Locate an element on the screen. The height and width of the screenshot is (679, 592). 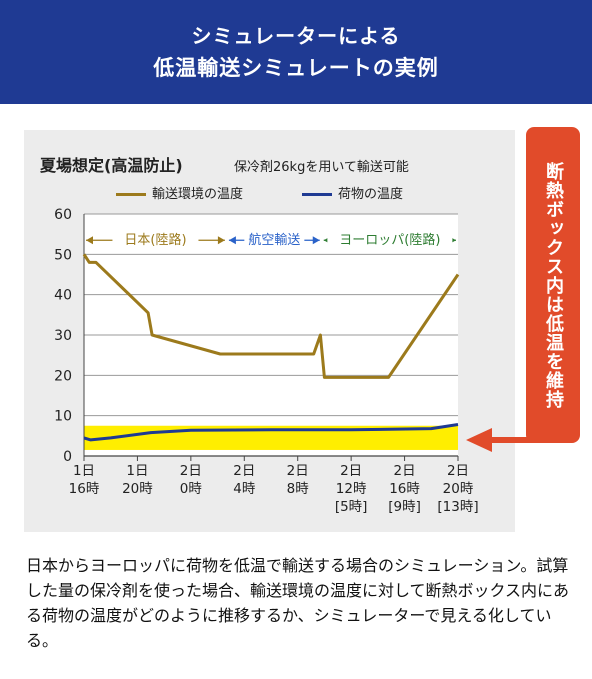
legend-item-cargo: 荷物の温度 is located at coordinates (352, 192).